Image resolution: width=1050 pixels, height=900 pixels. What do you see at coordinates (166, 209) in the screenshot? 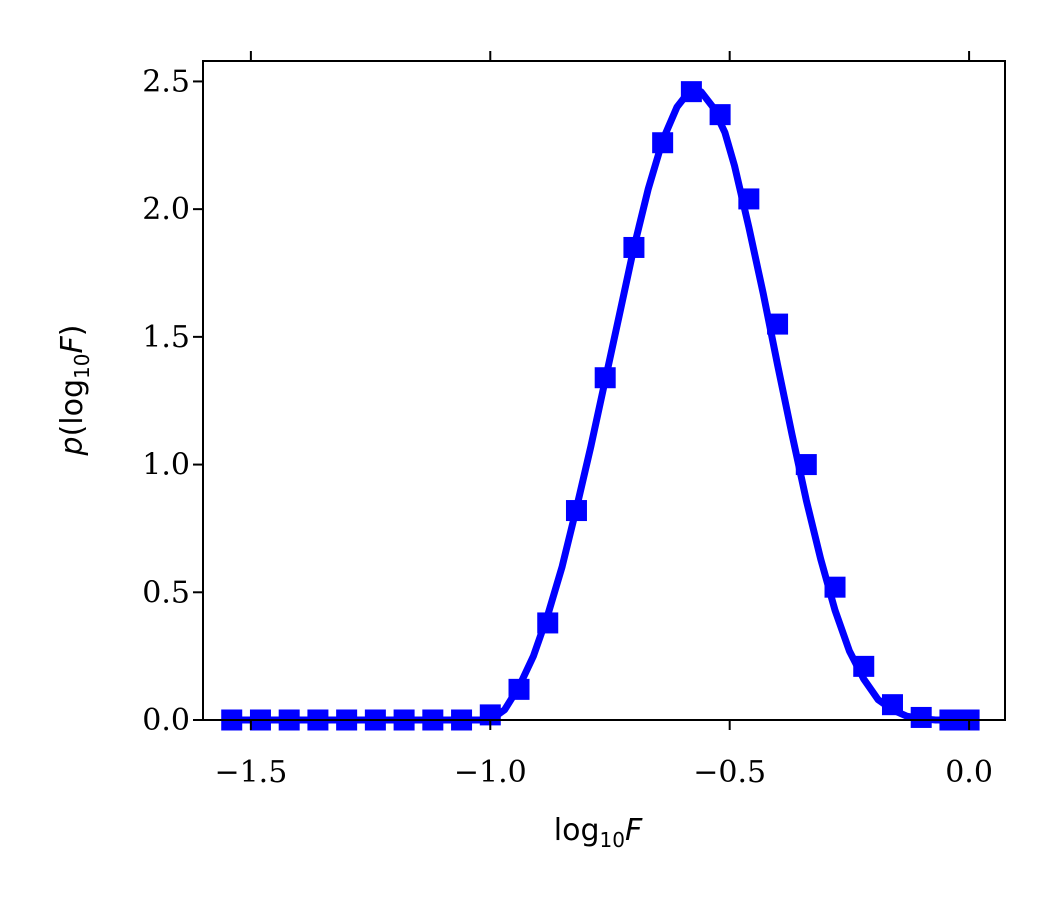
I see `y-tick-label: 2.0` at bounding box center [166, 209].